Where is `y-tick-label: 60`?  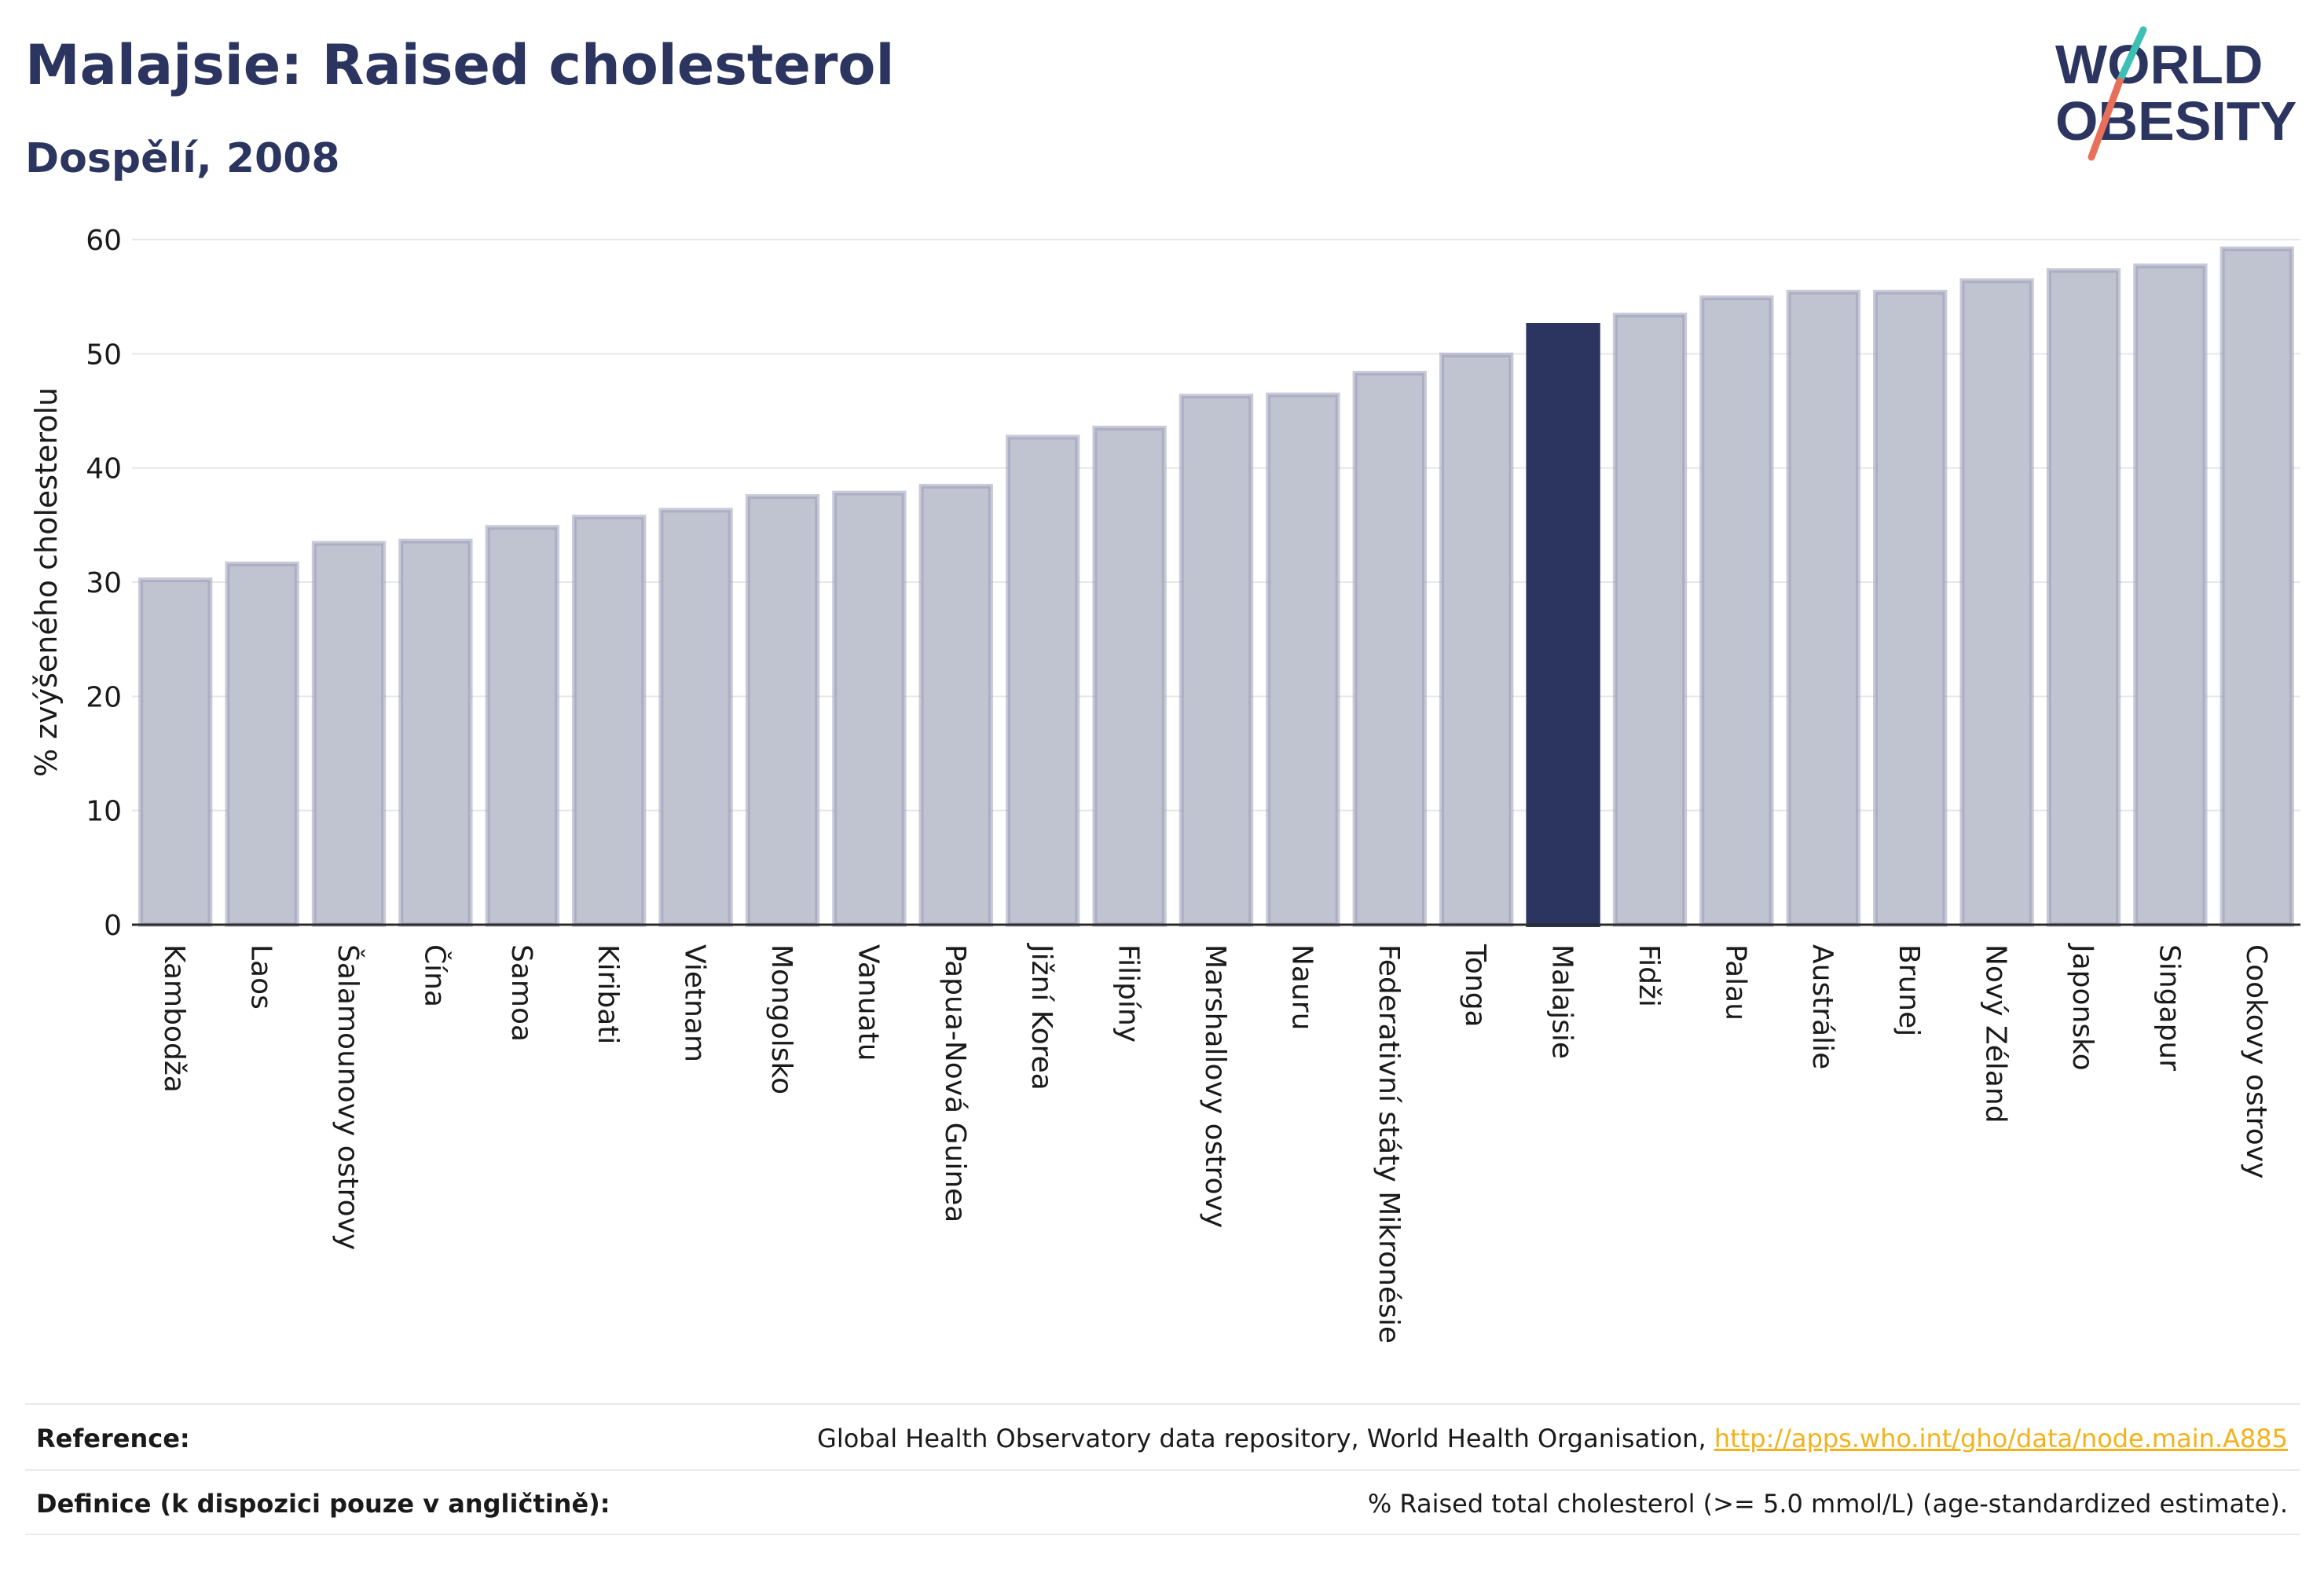 y-tick-label: 60 is located at coordinates (104, 241).